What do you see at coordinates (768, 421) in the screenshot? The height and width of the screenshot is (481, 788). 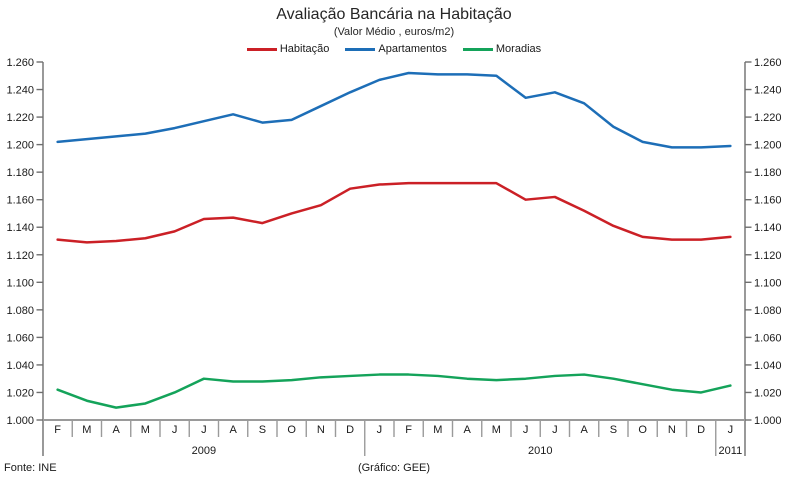 I see `y-axis-label-right: 1.000` at bounding box center [768, 421].